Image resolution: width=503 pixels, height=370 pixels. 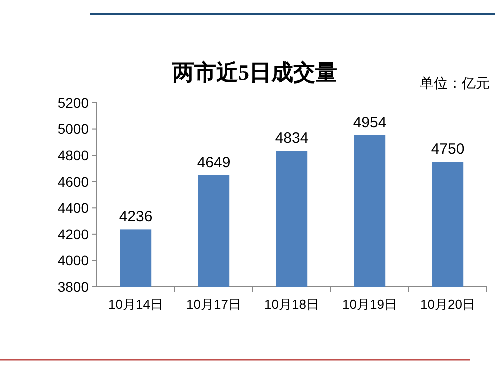 What do you see at coordinates (292, 139) in the screenshot?
I see `data-label: 4834` at bounding box center [292, 139].